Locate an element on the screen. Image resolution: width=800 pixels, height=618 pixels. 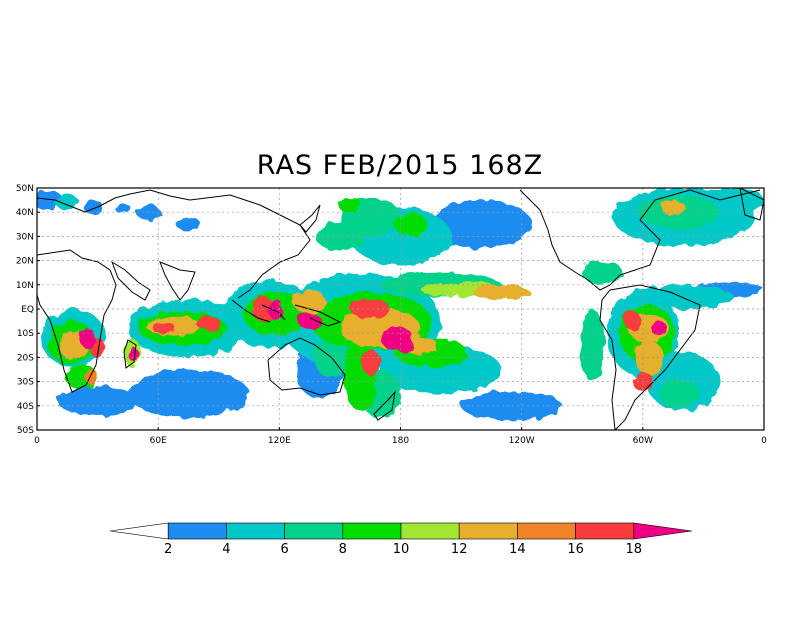
lon-label: 120W is located at coordinates (522, 441).